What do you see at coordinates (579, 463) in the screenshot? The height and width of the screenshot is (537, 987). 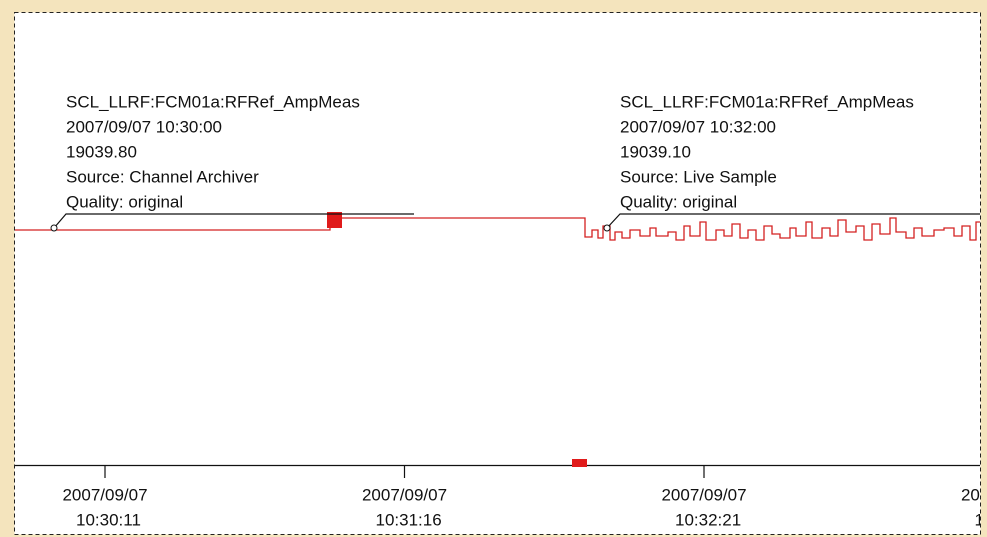 I see `axis-marker` at bounding box center [579, 463].